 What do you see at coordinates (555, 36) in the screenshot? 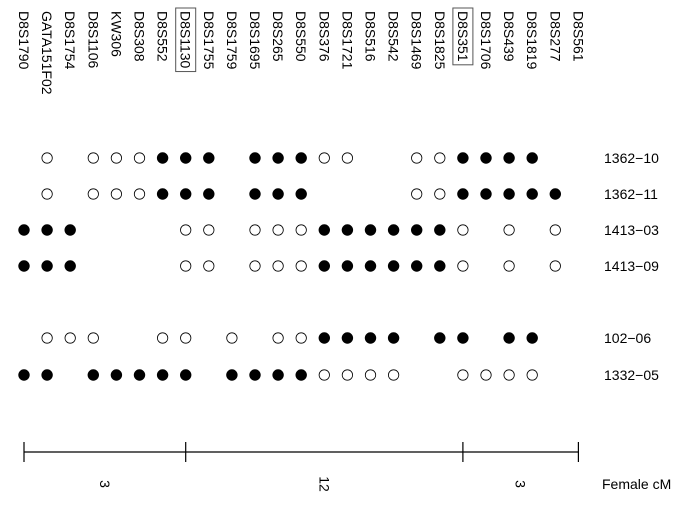
I see `marker-label: D8S277` at bounding box center [555, 36].